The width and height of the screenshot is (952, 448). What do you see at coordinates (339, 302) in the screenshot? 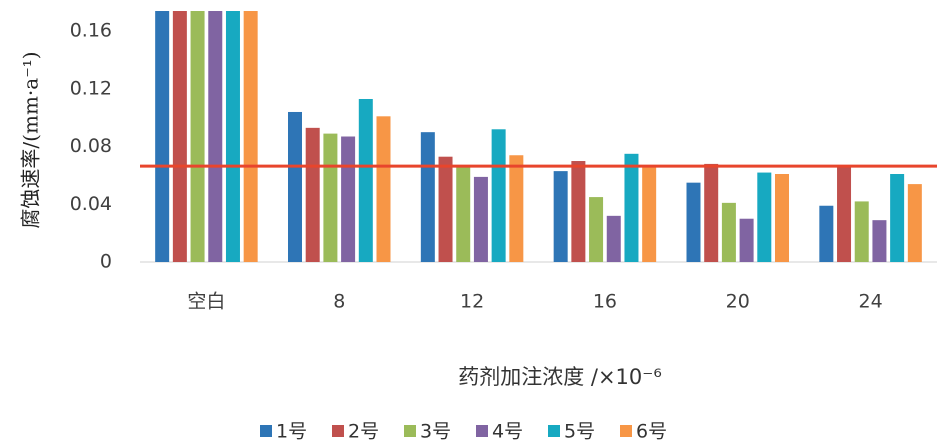
I see `x-tick-label: 8` at bounding box center [339, 302].